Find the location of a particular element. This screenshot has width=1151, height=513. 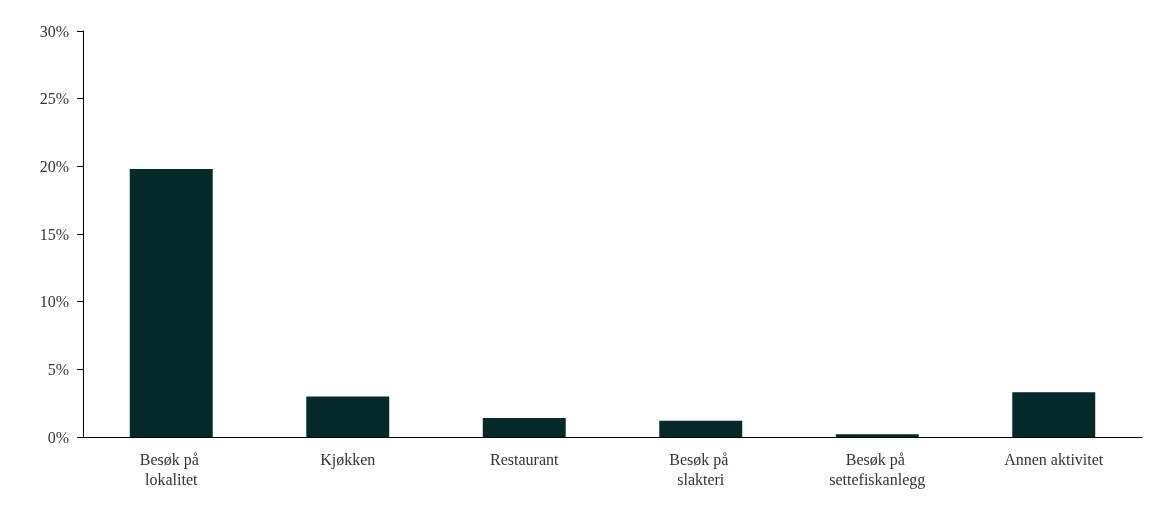

x-tick-label: Kjøkken is located at coordinates (348, 459).